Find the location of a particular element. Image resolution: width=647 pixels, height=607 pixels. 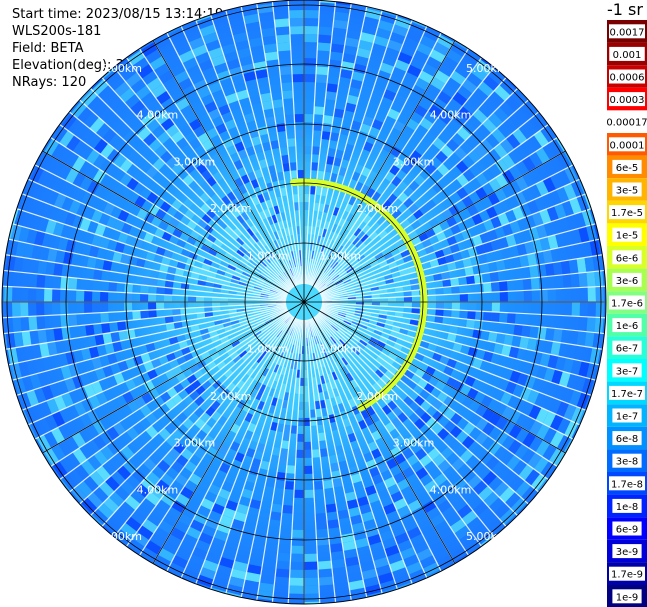

colorbar-label: 3e-9 is located at coordinates (627, 552).